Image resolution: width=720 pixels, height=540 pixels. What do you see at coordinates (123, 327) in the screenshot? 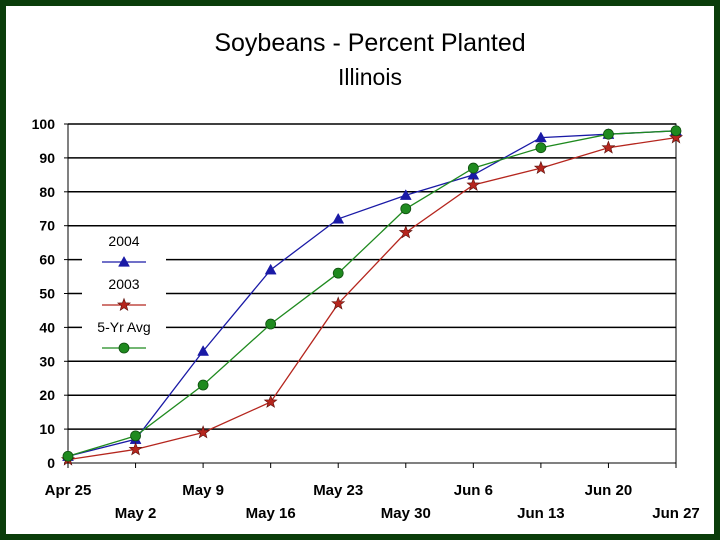
I see `legend-label-5-yr-avg: 5-Yr Avg` at bounding box center [123, 327].